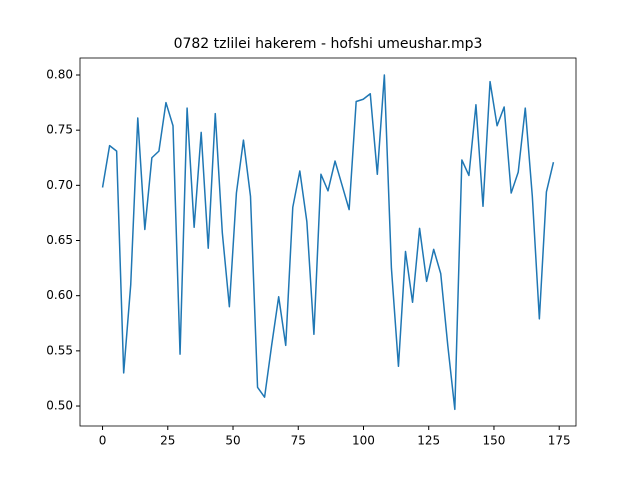 The image size is (640, 480). What do you see at coordinates (363, 441) in the screenshot?
I see `x-tick-label: 100` at bounding box center [363, 441].